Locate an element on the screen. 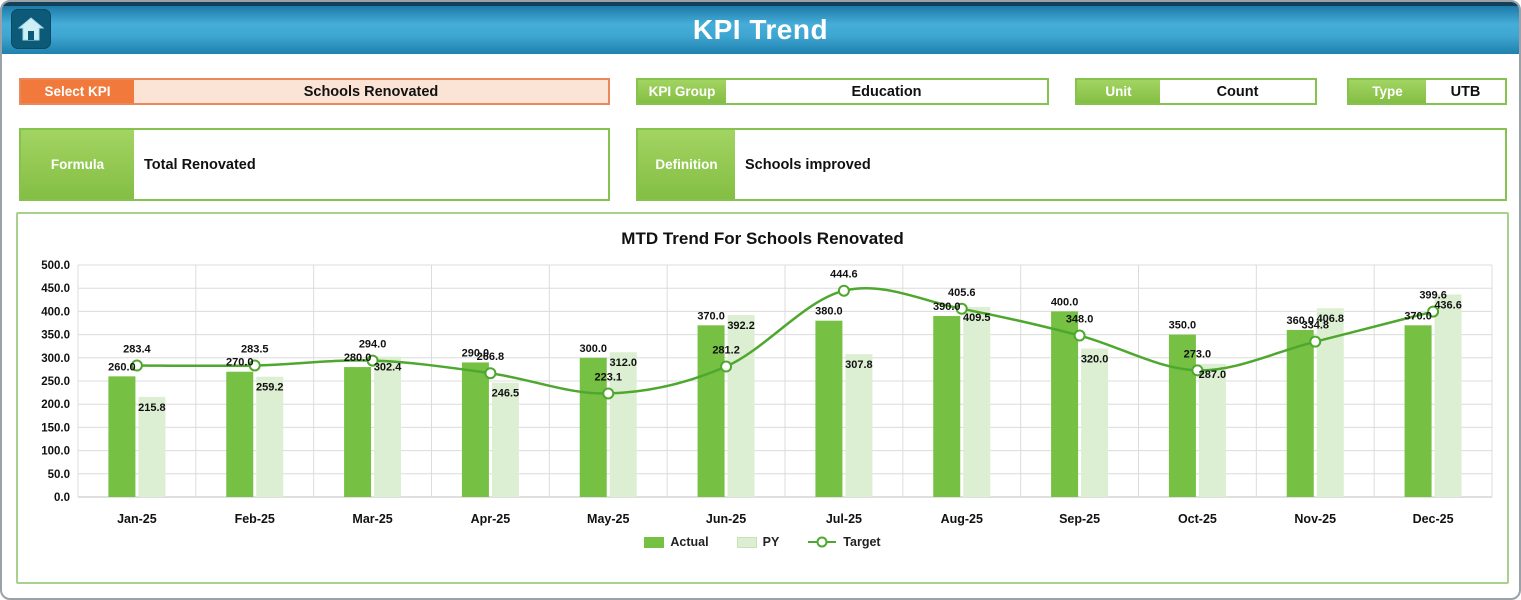 This screenshot has height=600, width=1521. type-field: Type UTB is located at coordinates (1427, 91).